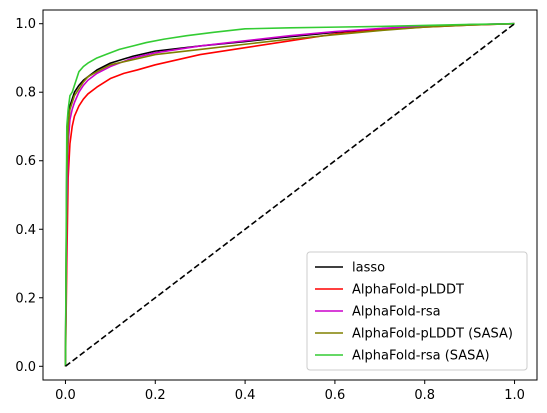  I want to click on x-tick-label: 0.0, so click(65, 395).